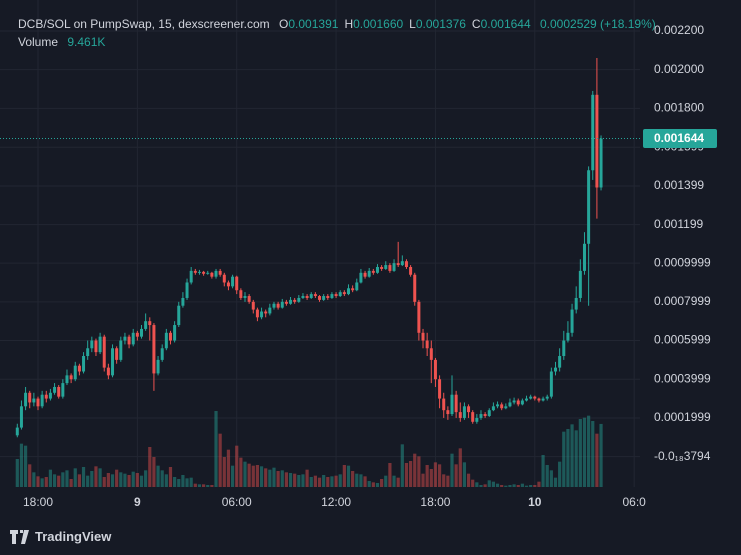 Image resolution: width=741 pixels, height=555 pixels. I want to click on watermark: TradingView, so click(73, 536).